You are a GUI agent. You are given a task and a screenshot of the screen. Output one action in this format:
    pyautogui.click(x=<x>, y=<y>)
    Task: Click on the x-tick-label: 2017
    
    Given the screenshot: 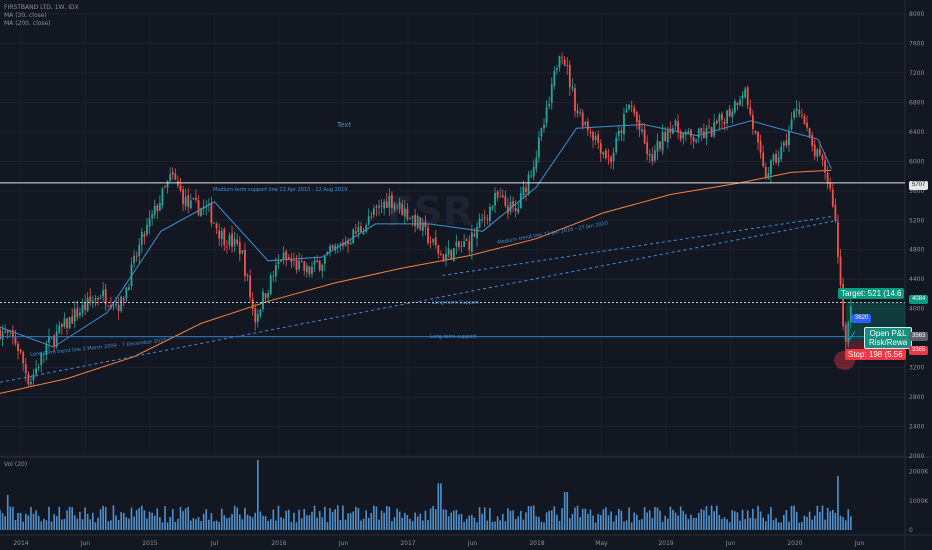 What is the action you would take?
    pyautogui.click(x=407, y=543)
    